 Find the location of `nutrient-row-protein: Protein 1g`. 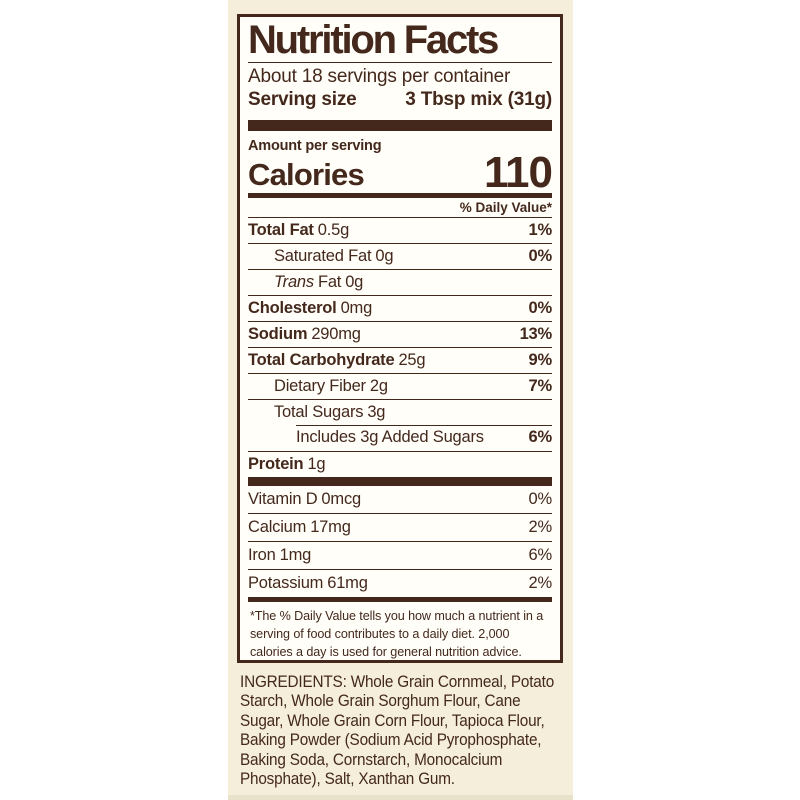

nutrient-row-protein: Protein 1g is located at coordinates (400, 464).